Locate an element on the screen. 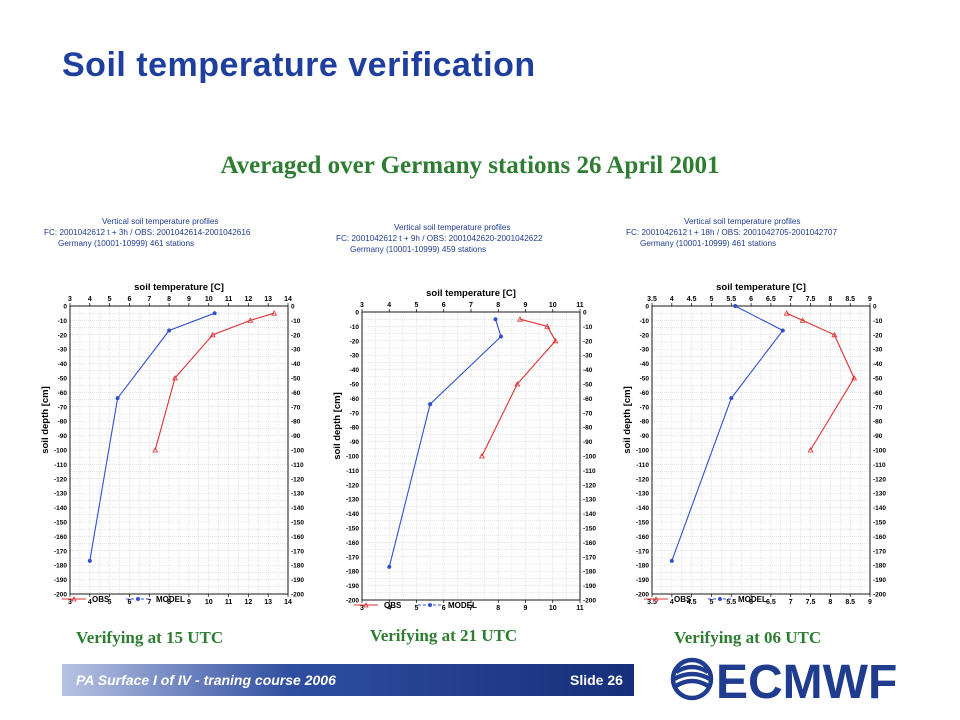 The image size is (960, 720). x-tick-label-bottom: 10 is located at coordinates (209, 601).